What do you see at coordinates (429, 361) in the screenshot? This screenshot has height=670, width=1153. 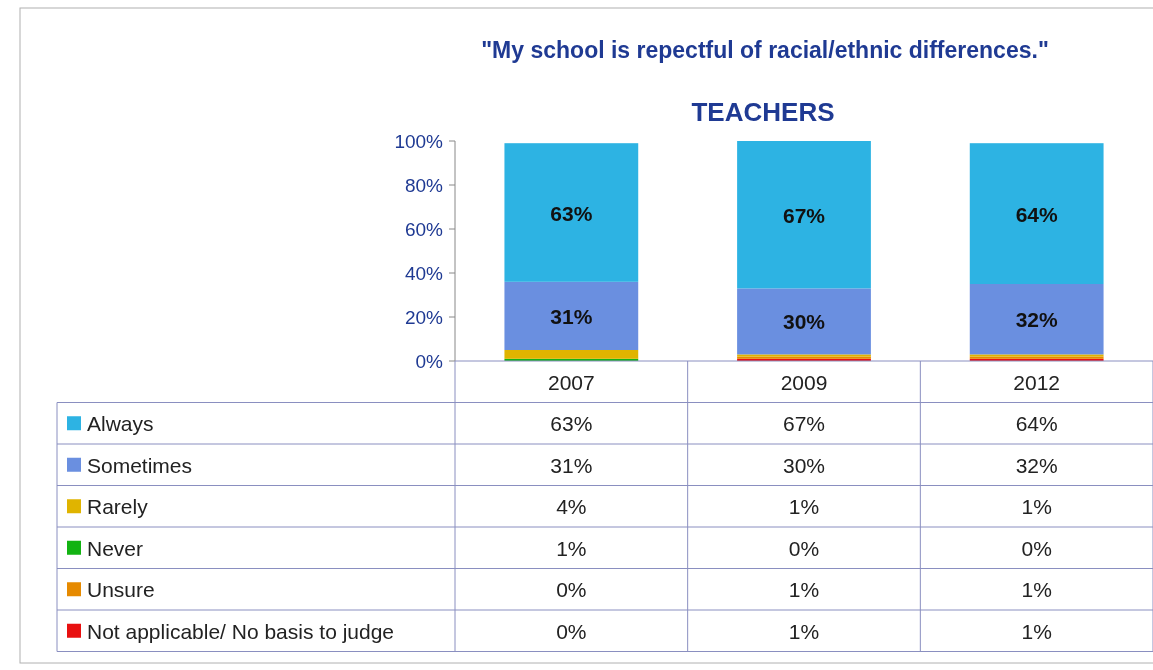 I see `y-tick-label: 0%` at bounding box center [429, 361].